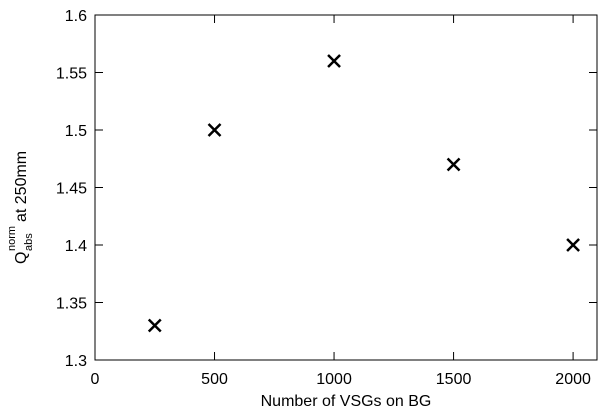  I want to click on y-tick-label: 1.3, so click(76, 361).